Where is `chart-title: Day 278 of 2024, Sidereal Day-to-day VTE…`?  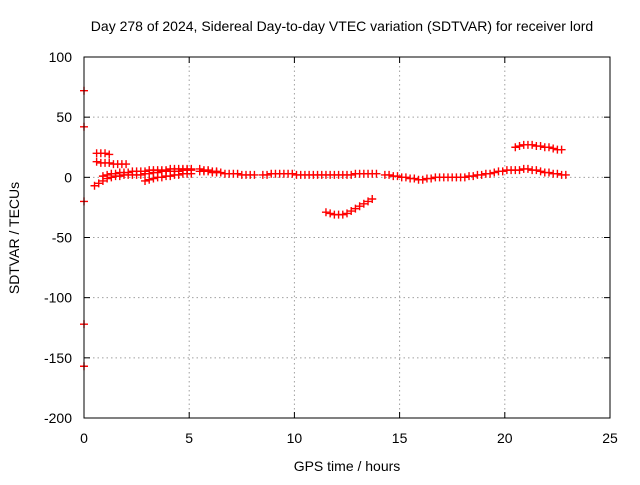
chart-title: Day 278 of 2024, Sidereal Day-to-day VTE… is located at coordinates (342, 26).